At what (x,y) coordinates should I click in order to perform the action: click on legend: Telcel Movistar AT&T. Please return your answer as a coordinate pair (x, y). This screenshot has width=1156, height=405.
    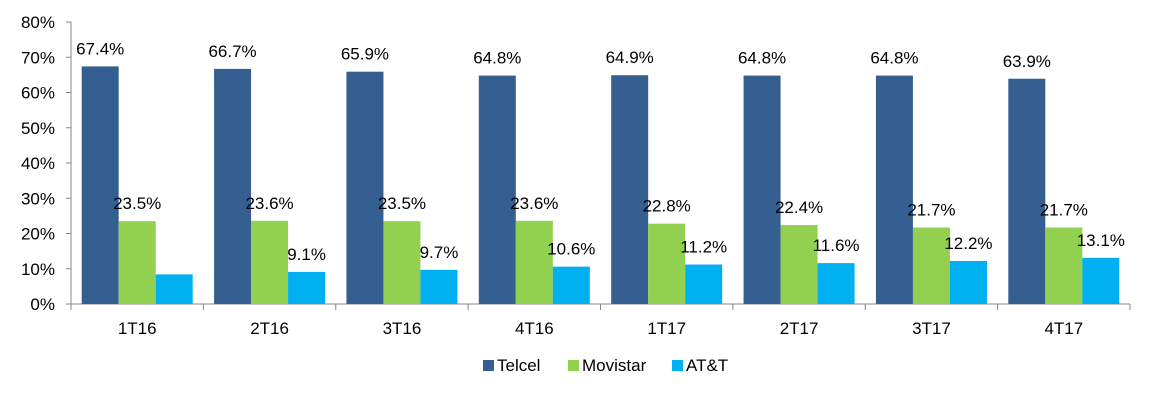
    Looking at the image, I should click on (605, 365).